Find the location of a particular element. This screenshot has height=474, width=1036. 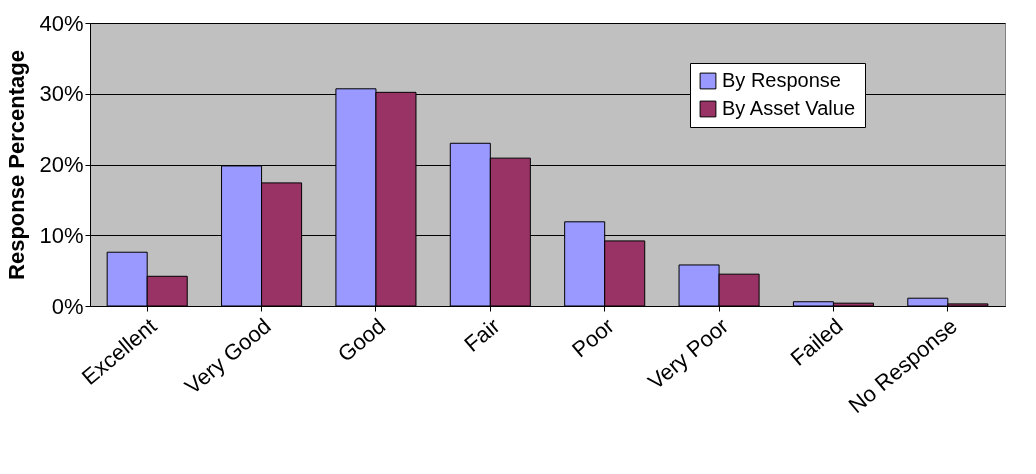

y-tick-label: 0% is located at coordinates (67, 306).